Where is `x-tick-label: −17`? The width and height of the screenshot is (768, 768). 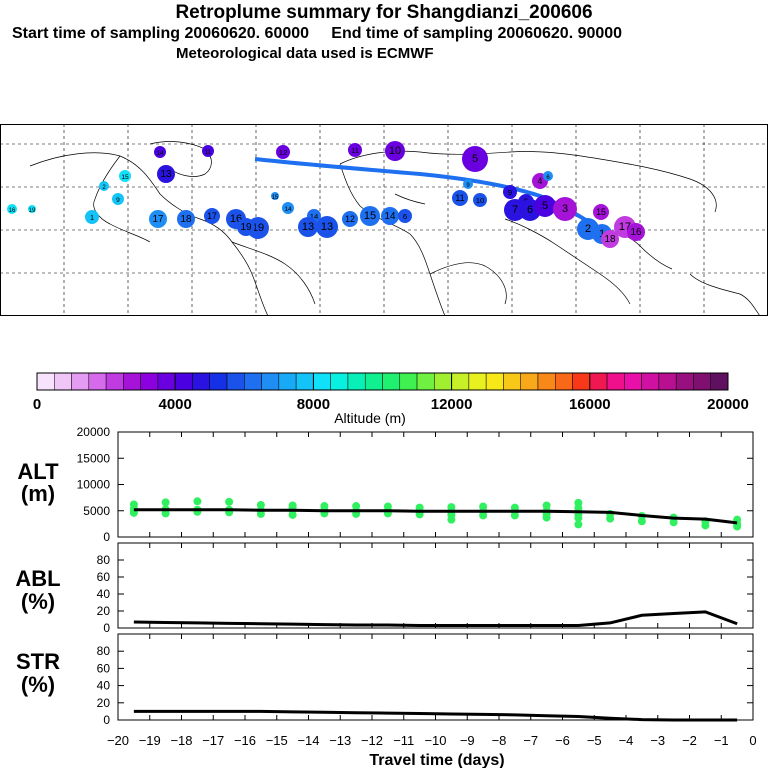
x-tick-label: −17 is located at coordinates (213, 740).